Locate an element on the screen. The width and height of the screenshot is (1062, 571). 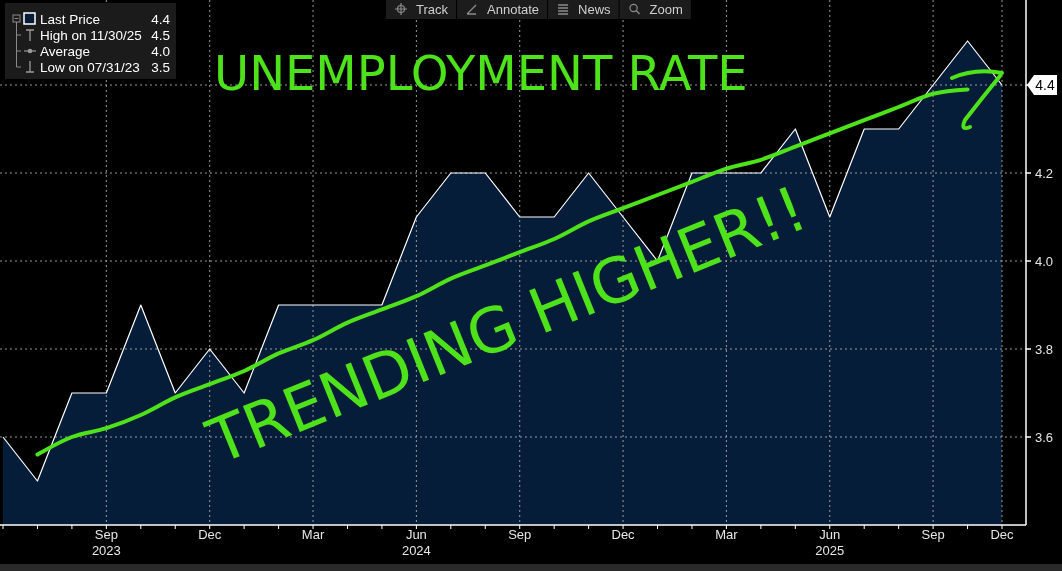
text: 4.4 is located at coordinates (1045, 84).